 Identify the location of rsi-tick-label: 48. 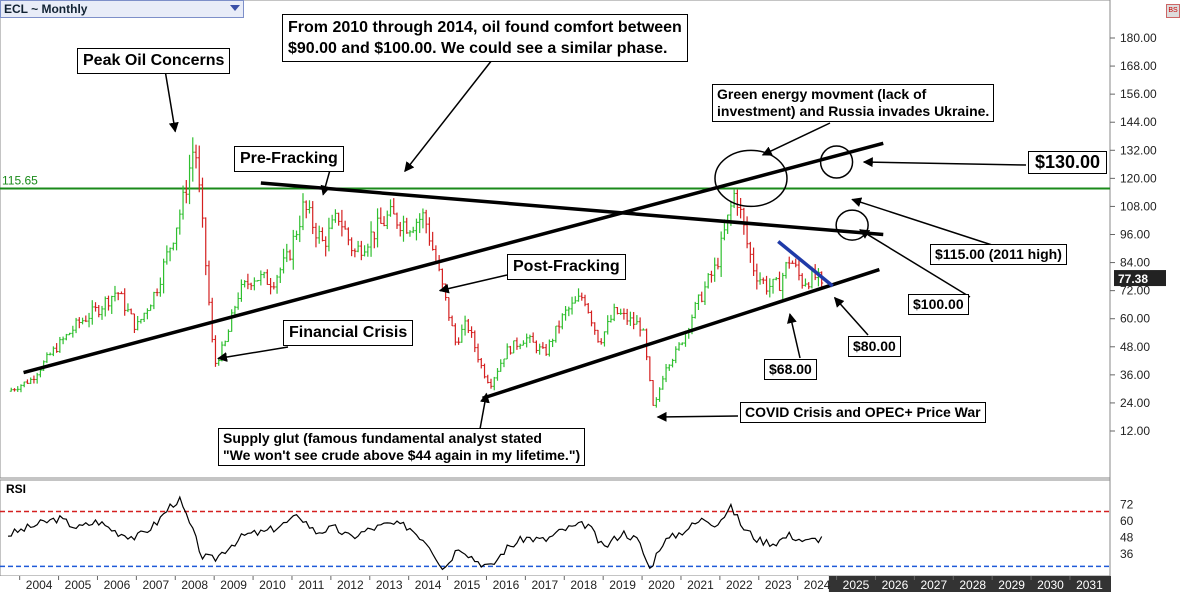
(1127, 538).